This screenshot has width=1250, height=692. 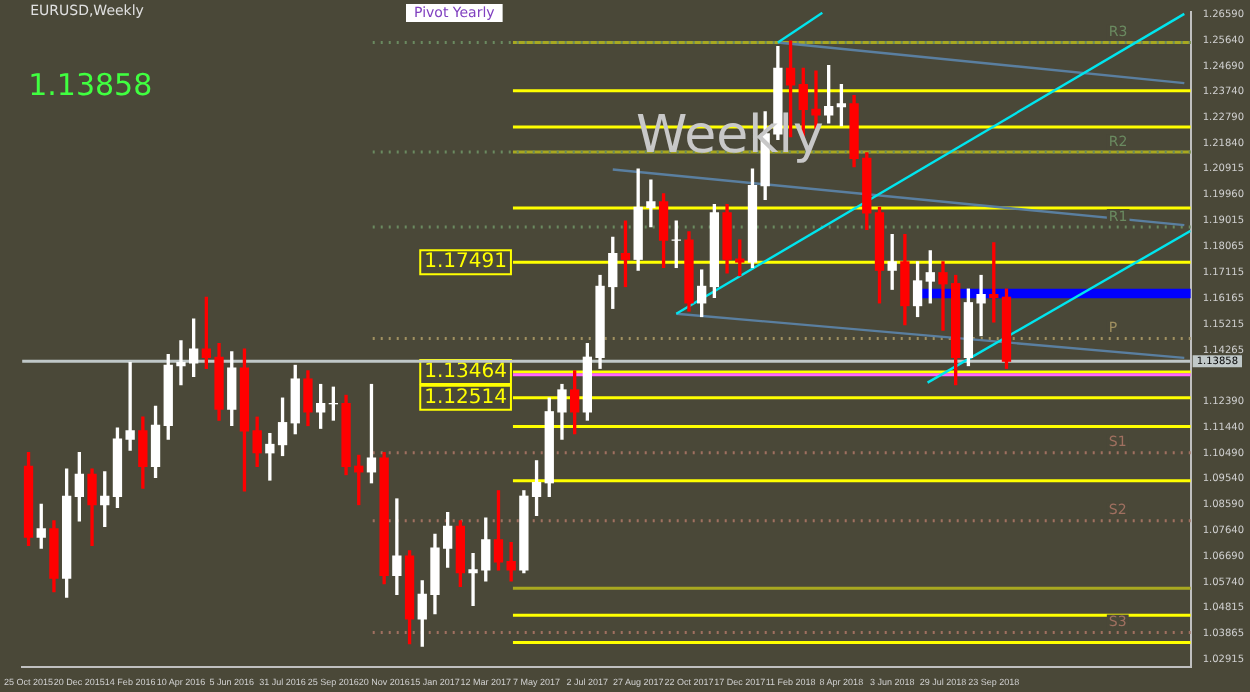 What do you see at coordinates (397, 547) in the screenshot?
I see `candlestick` at bounding box center [397, 547].